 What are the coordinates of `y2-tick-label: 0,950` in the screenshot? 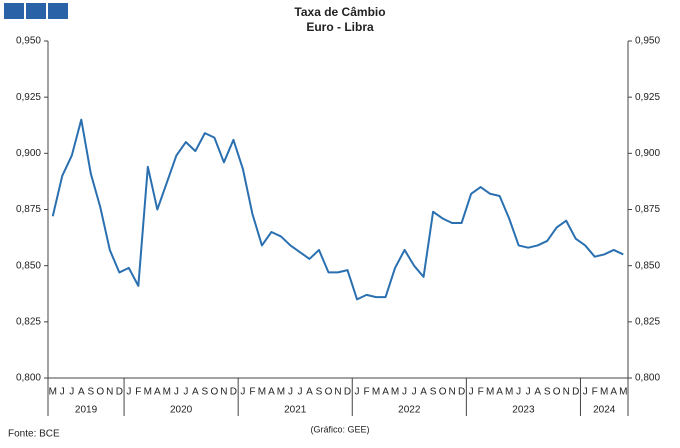 It's located at (647, 41).